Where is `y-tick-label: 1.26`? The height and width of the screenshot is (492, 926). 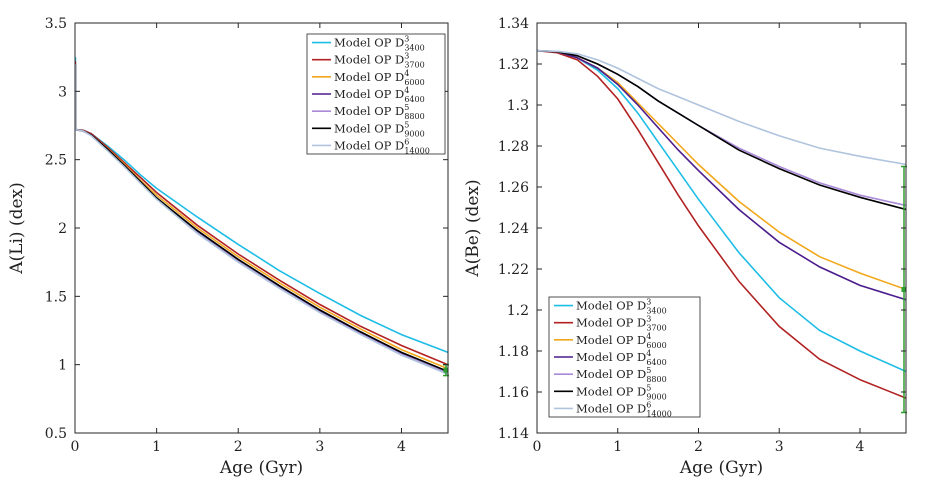
y-tick-label: 1.26 is located at coordinates (513, 188).